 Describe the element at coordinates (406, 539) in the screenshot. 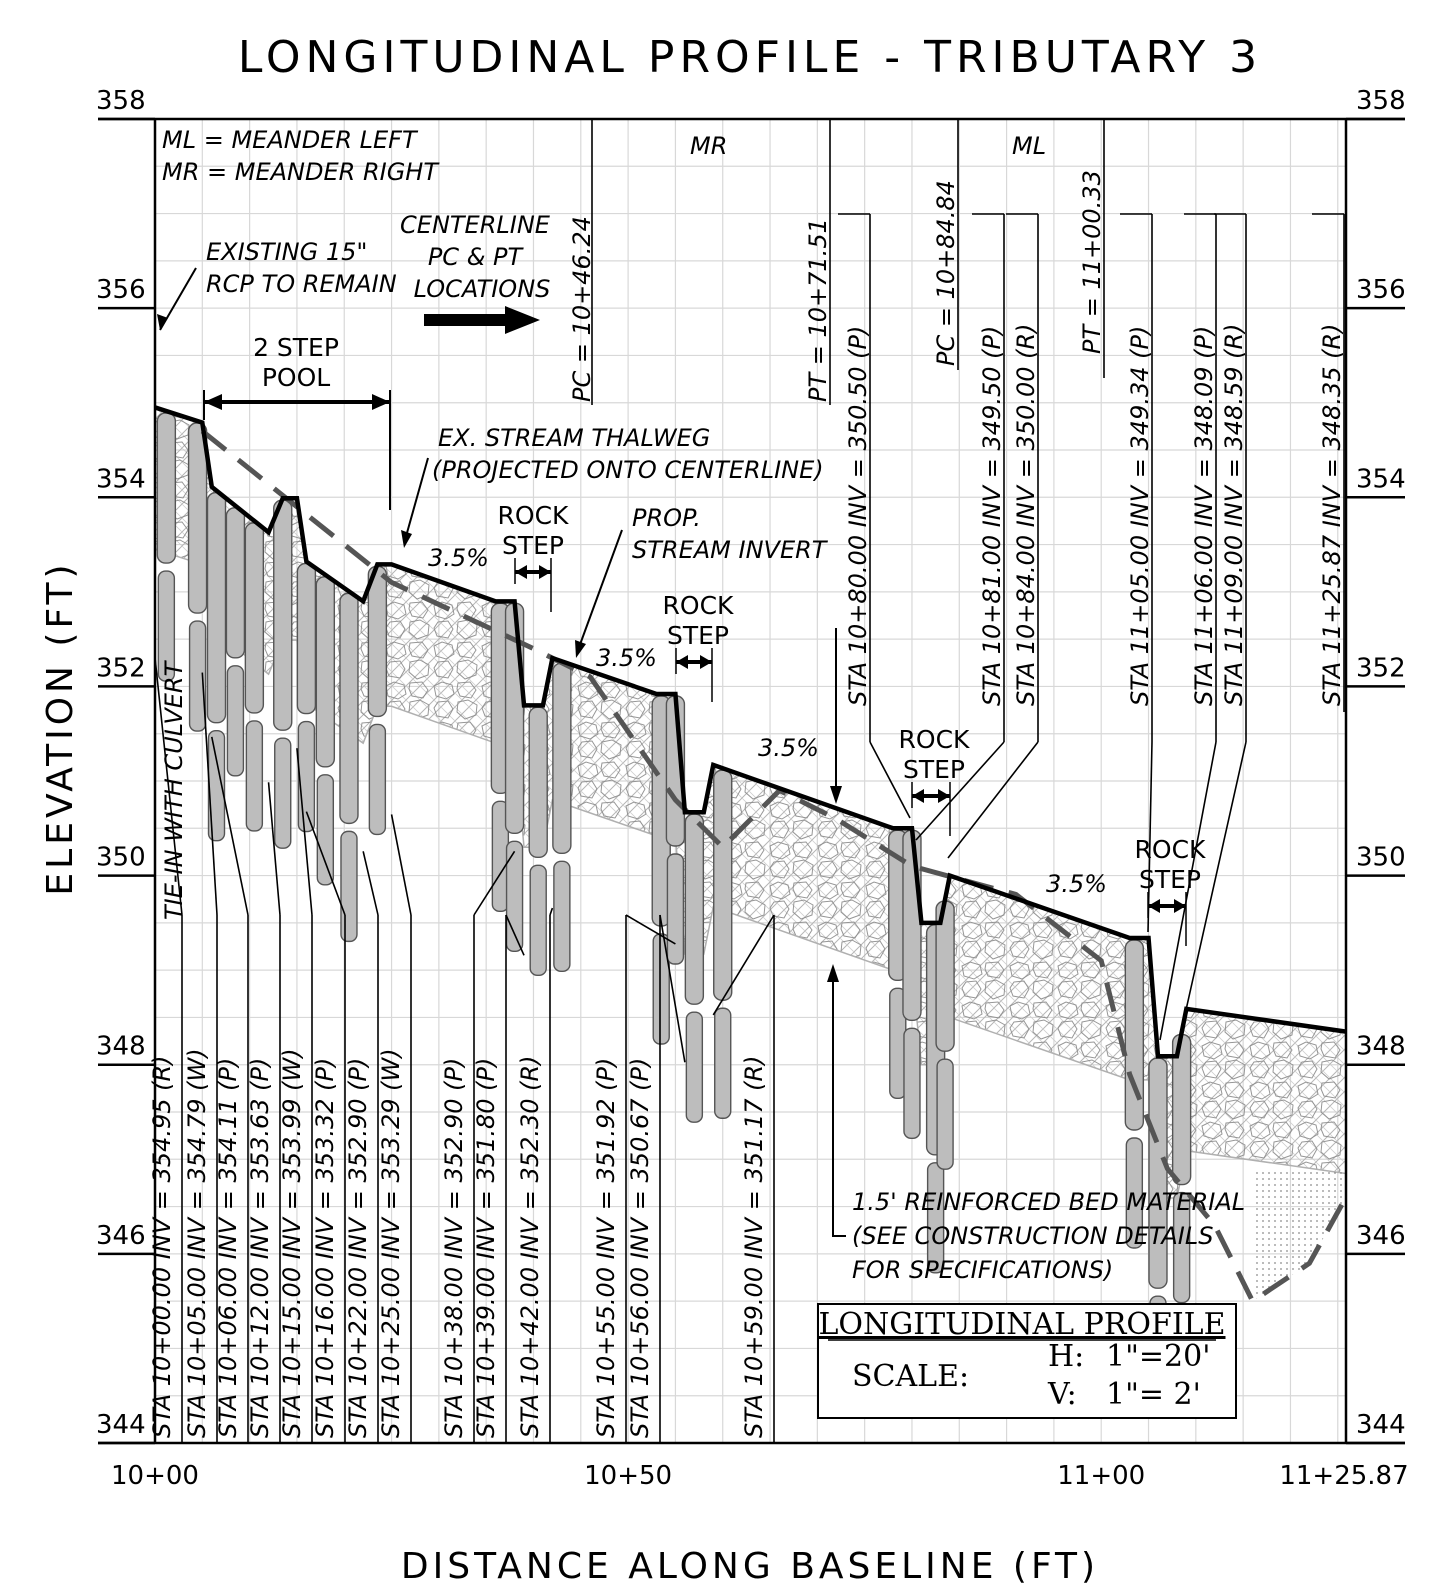

I see `thalweg-arrowhead` at that location.